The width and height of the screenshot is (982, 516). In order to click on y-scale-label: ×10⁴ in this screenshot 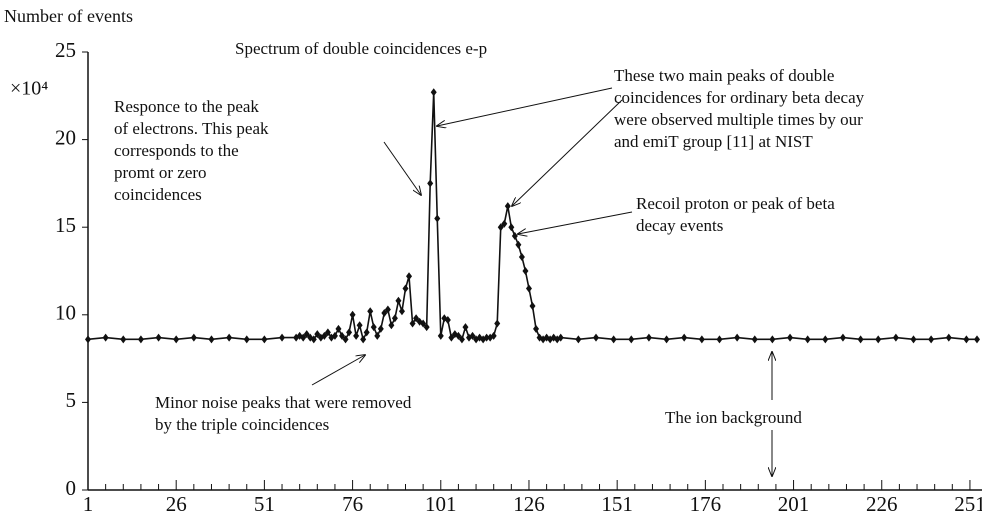, I will do `click(29, 89)`.